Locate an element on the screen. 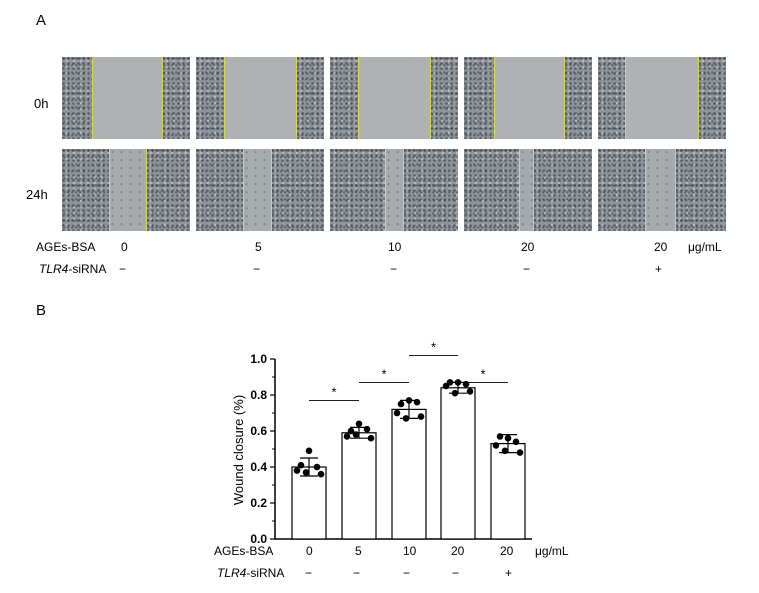 The image size is (759, 593). panel-b-sirna-0: − is located at coordinates (309, 573).